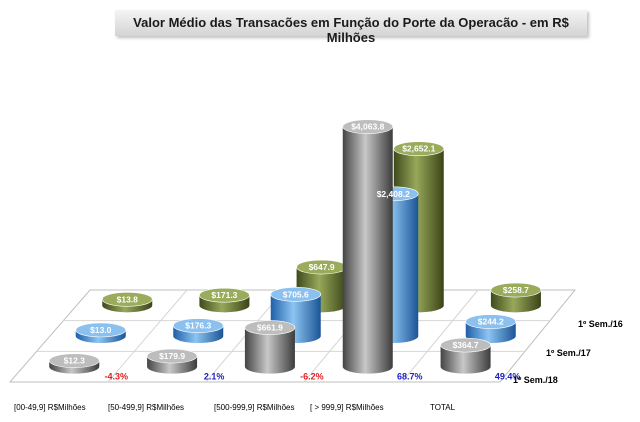  I want to click on data-label: $179.9, so click(172, 356).